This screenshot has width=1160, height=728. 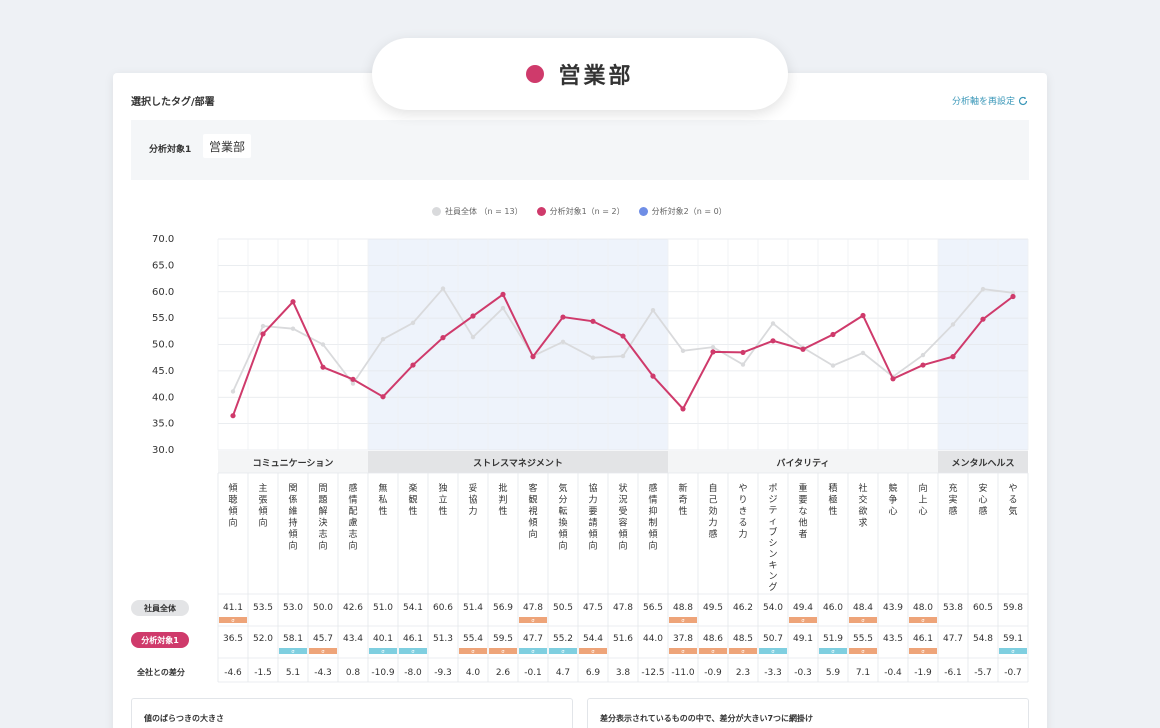 What do you see at coordinates (773, 608) in the screenshot?
I see `value-all: 54.0` at bounding box center [773, 608].